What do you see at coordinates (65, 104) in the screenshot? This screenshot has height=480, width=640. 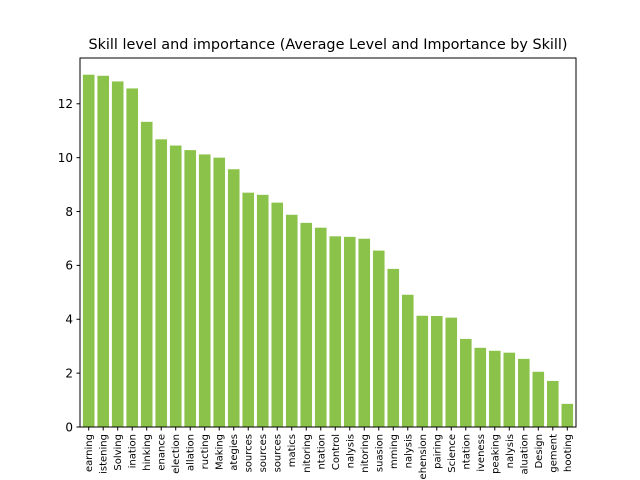 I see `y-tick-label: 12` at bounding box center [65, 104].